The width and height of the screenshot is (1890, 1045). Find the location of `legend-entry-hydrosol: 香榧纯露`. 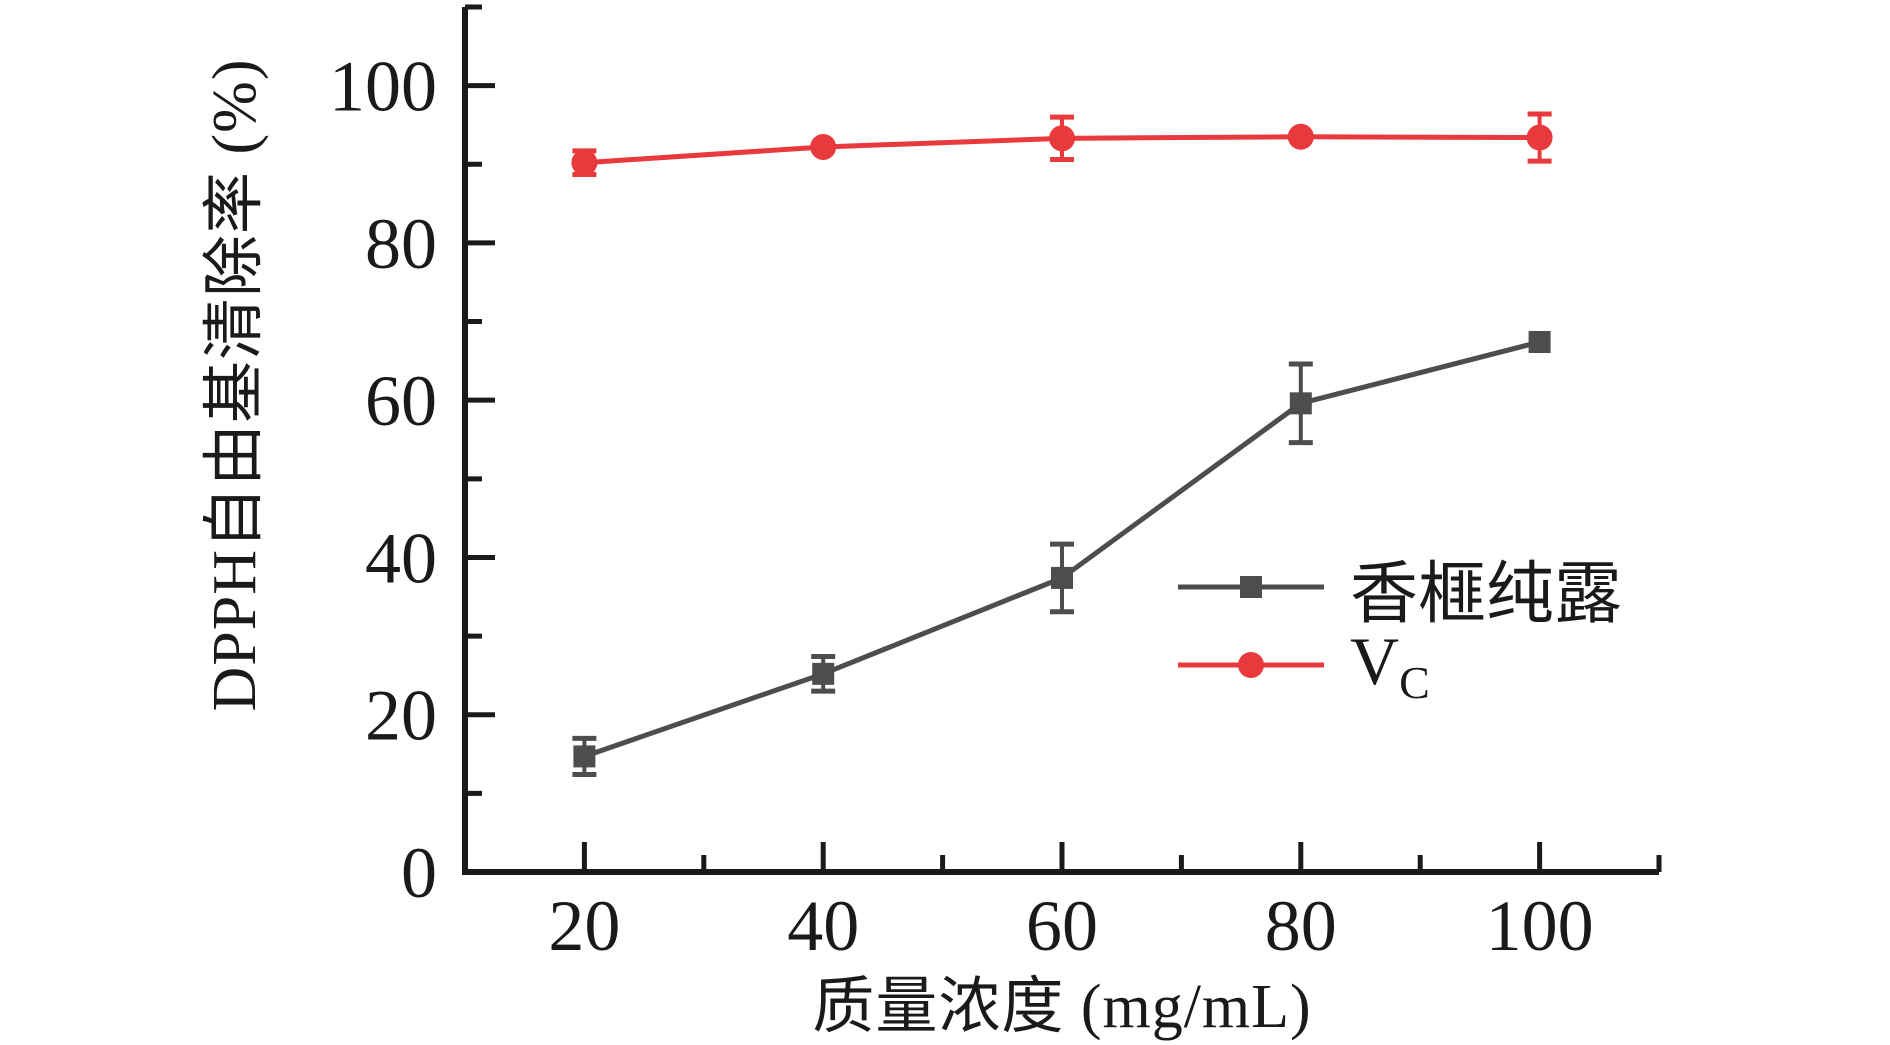

legend-entry-hydrosol: 香榧纯露 is located at coordinates (1400, 590).